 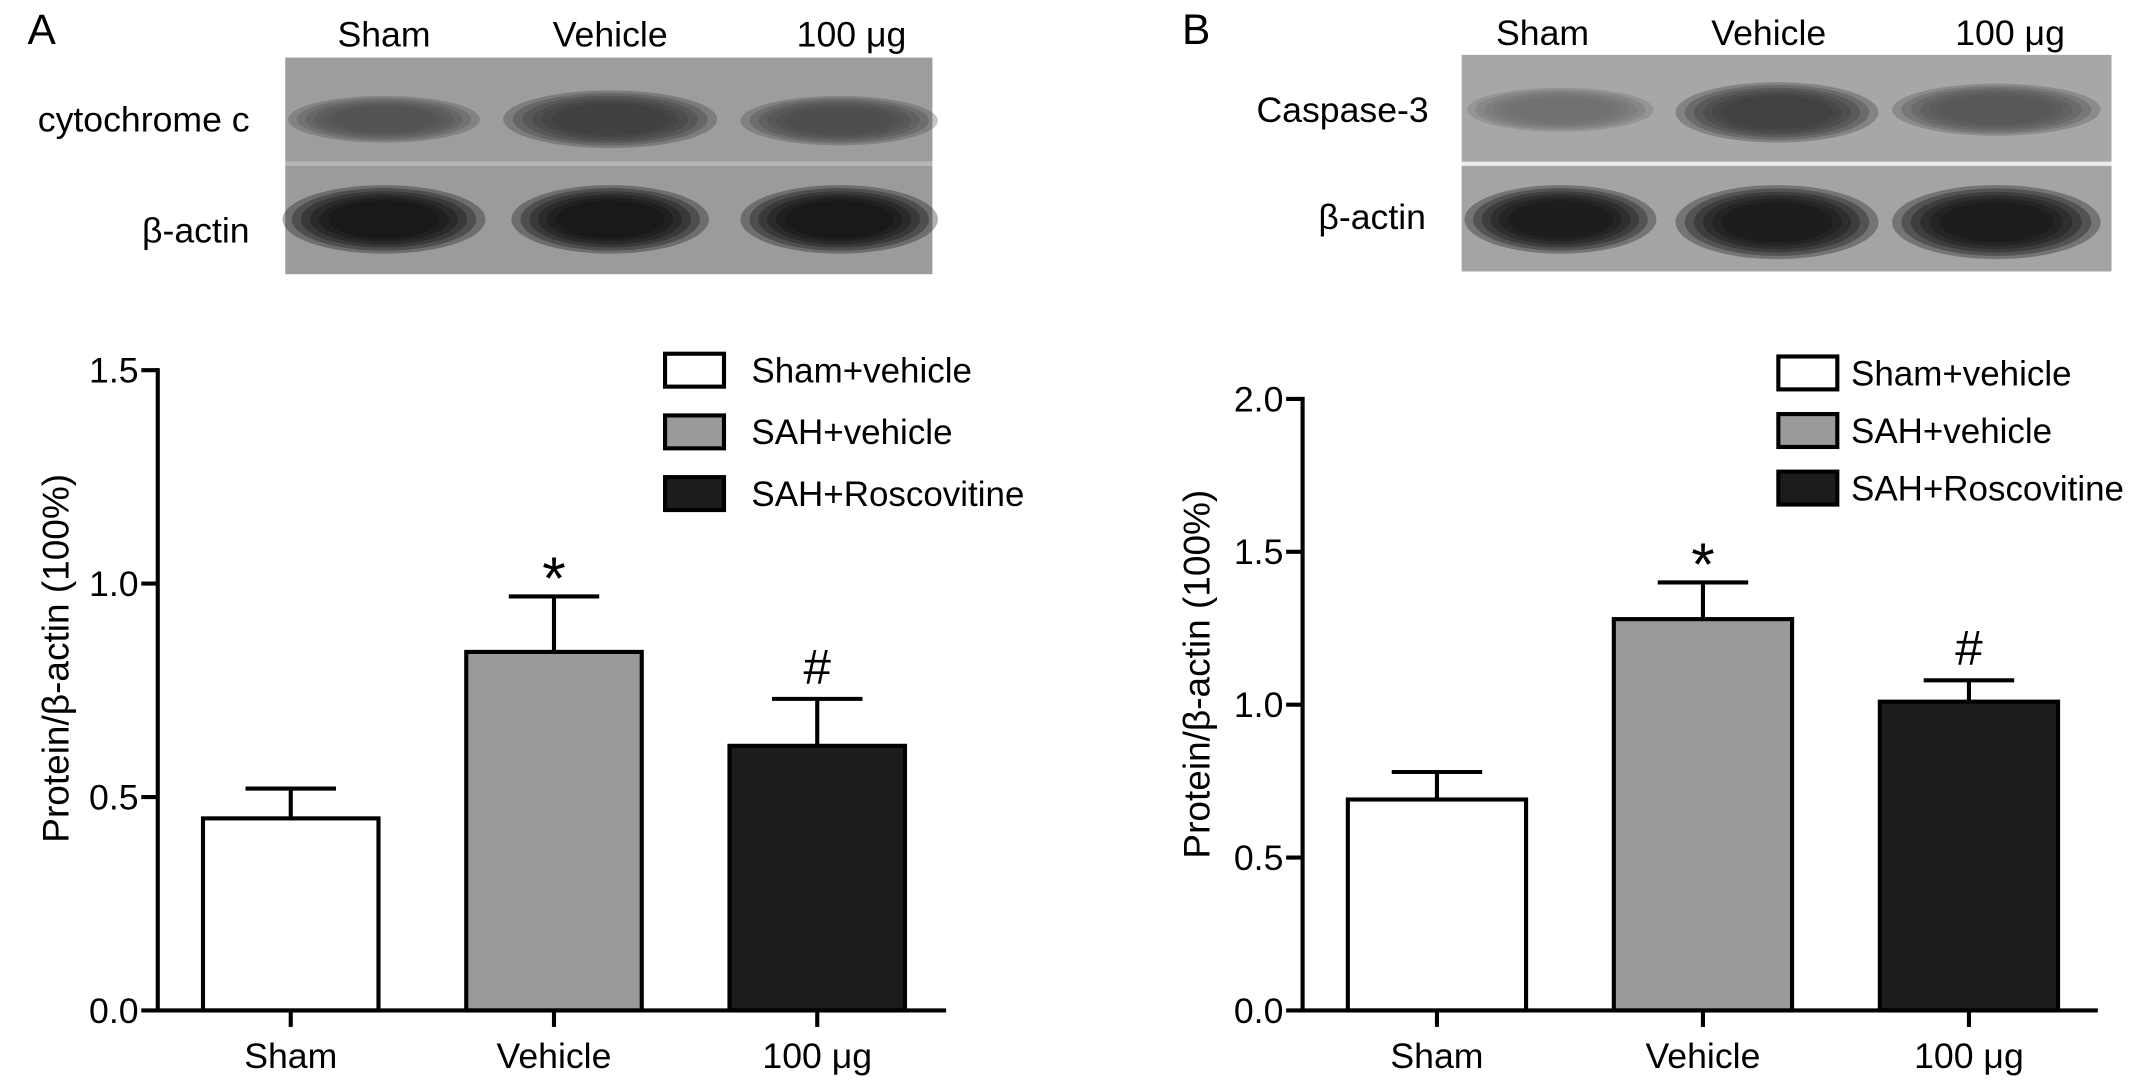 What do you see at coordinates (1436, 1056) in the screenshot?
I see `x-tick-label: Sham` at bounding box center [1436, 1056].